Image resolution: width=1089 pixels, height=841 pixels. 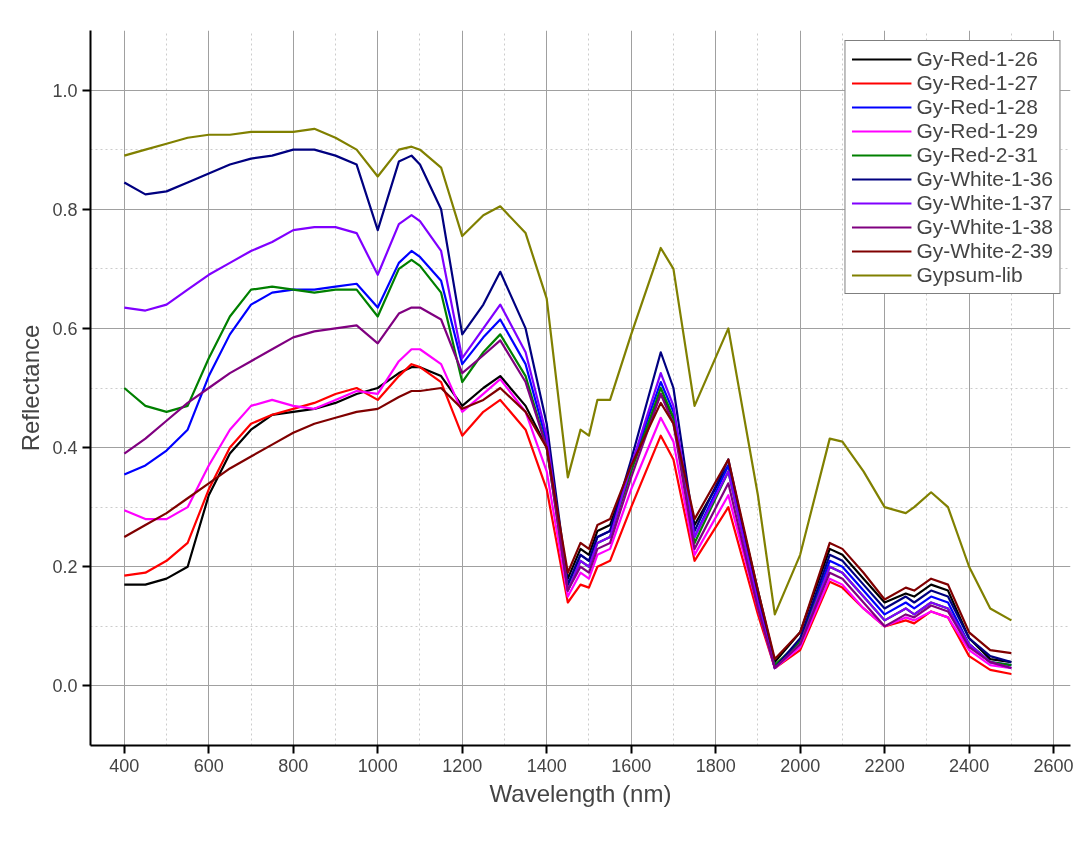 I want to click on x-axis-title: Wavelength (nm), so click(x=580, y=793).